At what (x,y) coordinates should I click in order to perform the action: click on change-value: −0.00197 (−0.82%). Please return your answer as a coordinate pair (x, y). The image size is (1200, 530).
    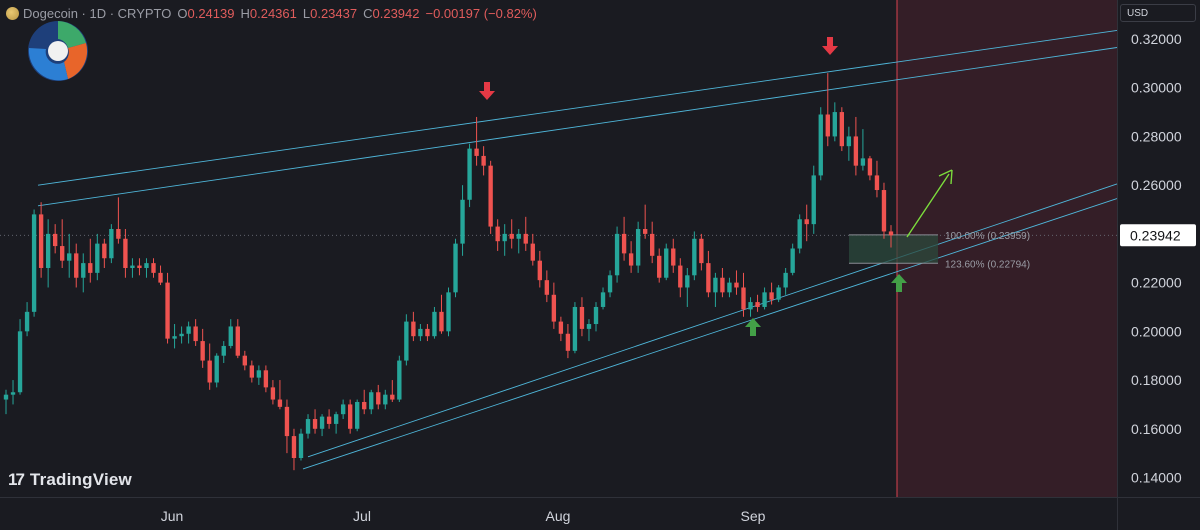
    Looking at the image, I should click on (481, 13).